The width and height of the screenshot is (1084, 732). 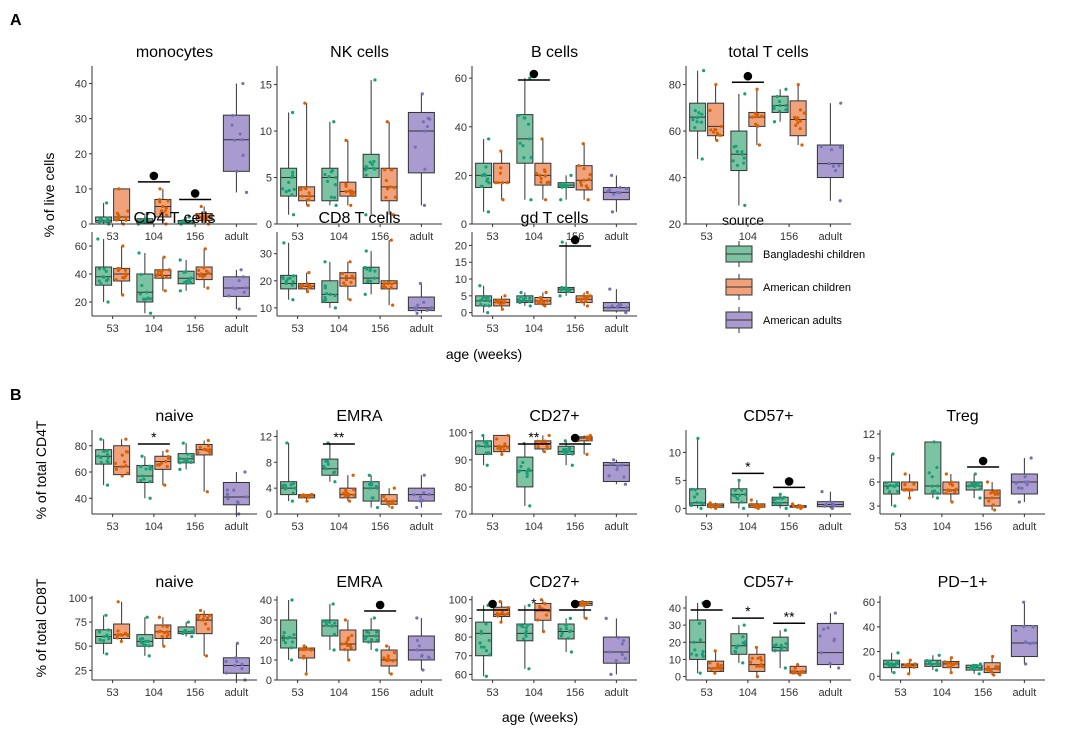 What do you see at coordinates (461, 263) in the screenshot?
I see `y-tick-label: 15` at bounding box center [461, 263].